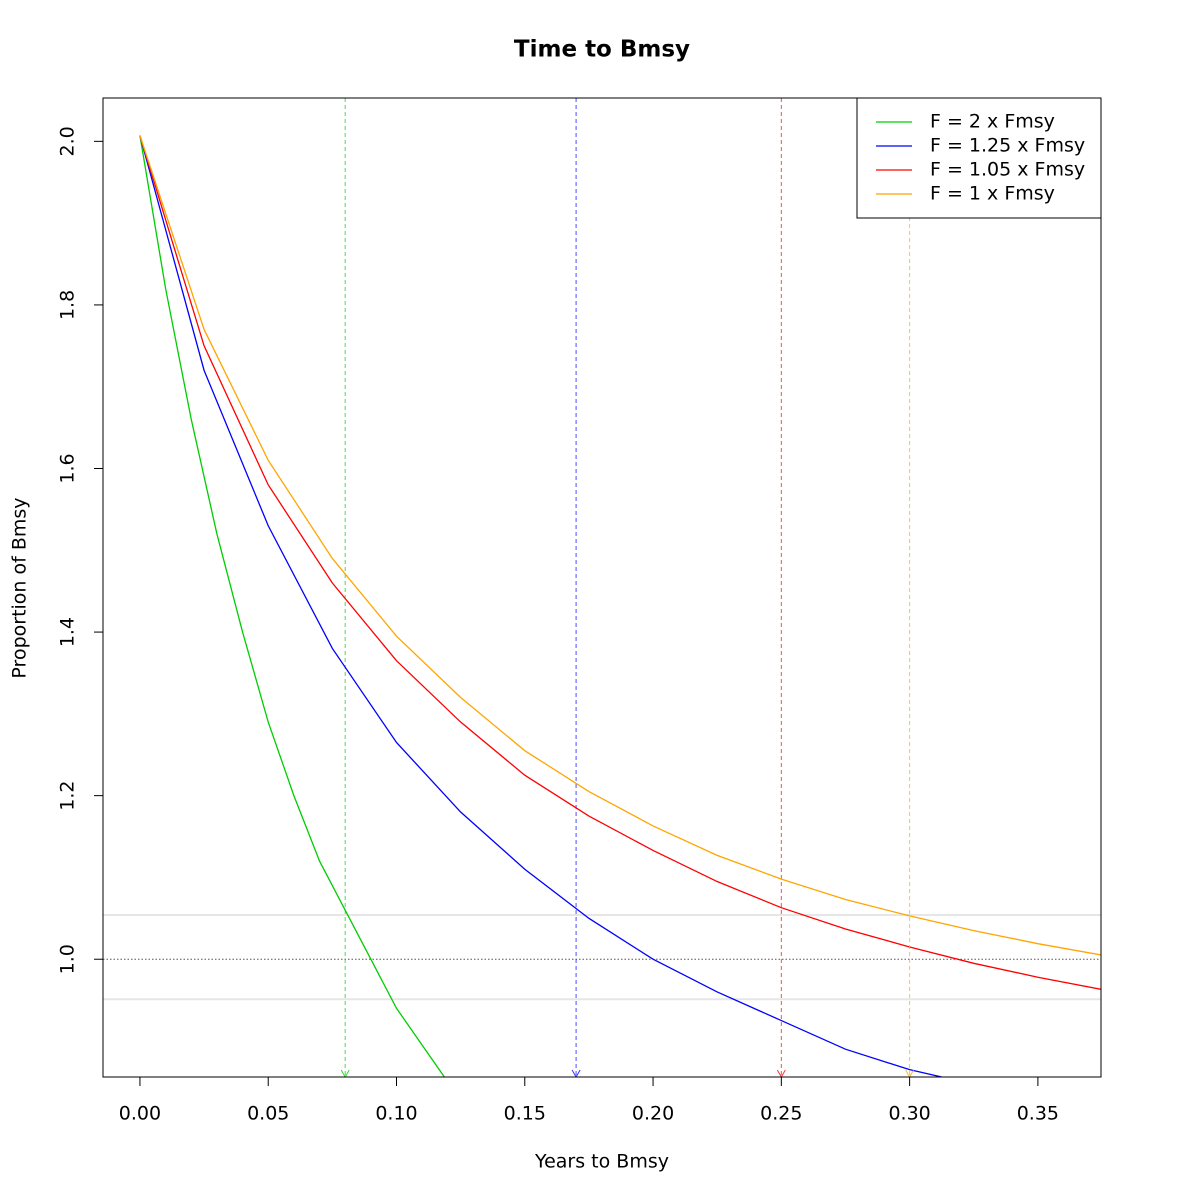  Describe the element at coordinates (68, 959) in the screenshot. I see `y-tick-label: 1.0` at that location.